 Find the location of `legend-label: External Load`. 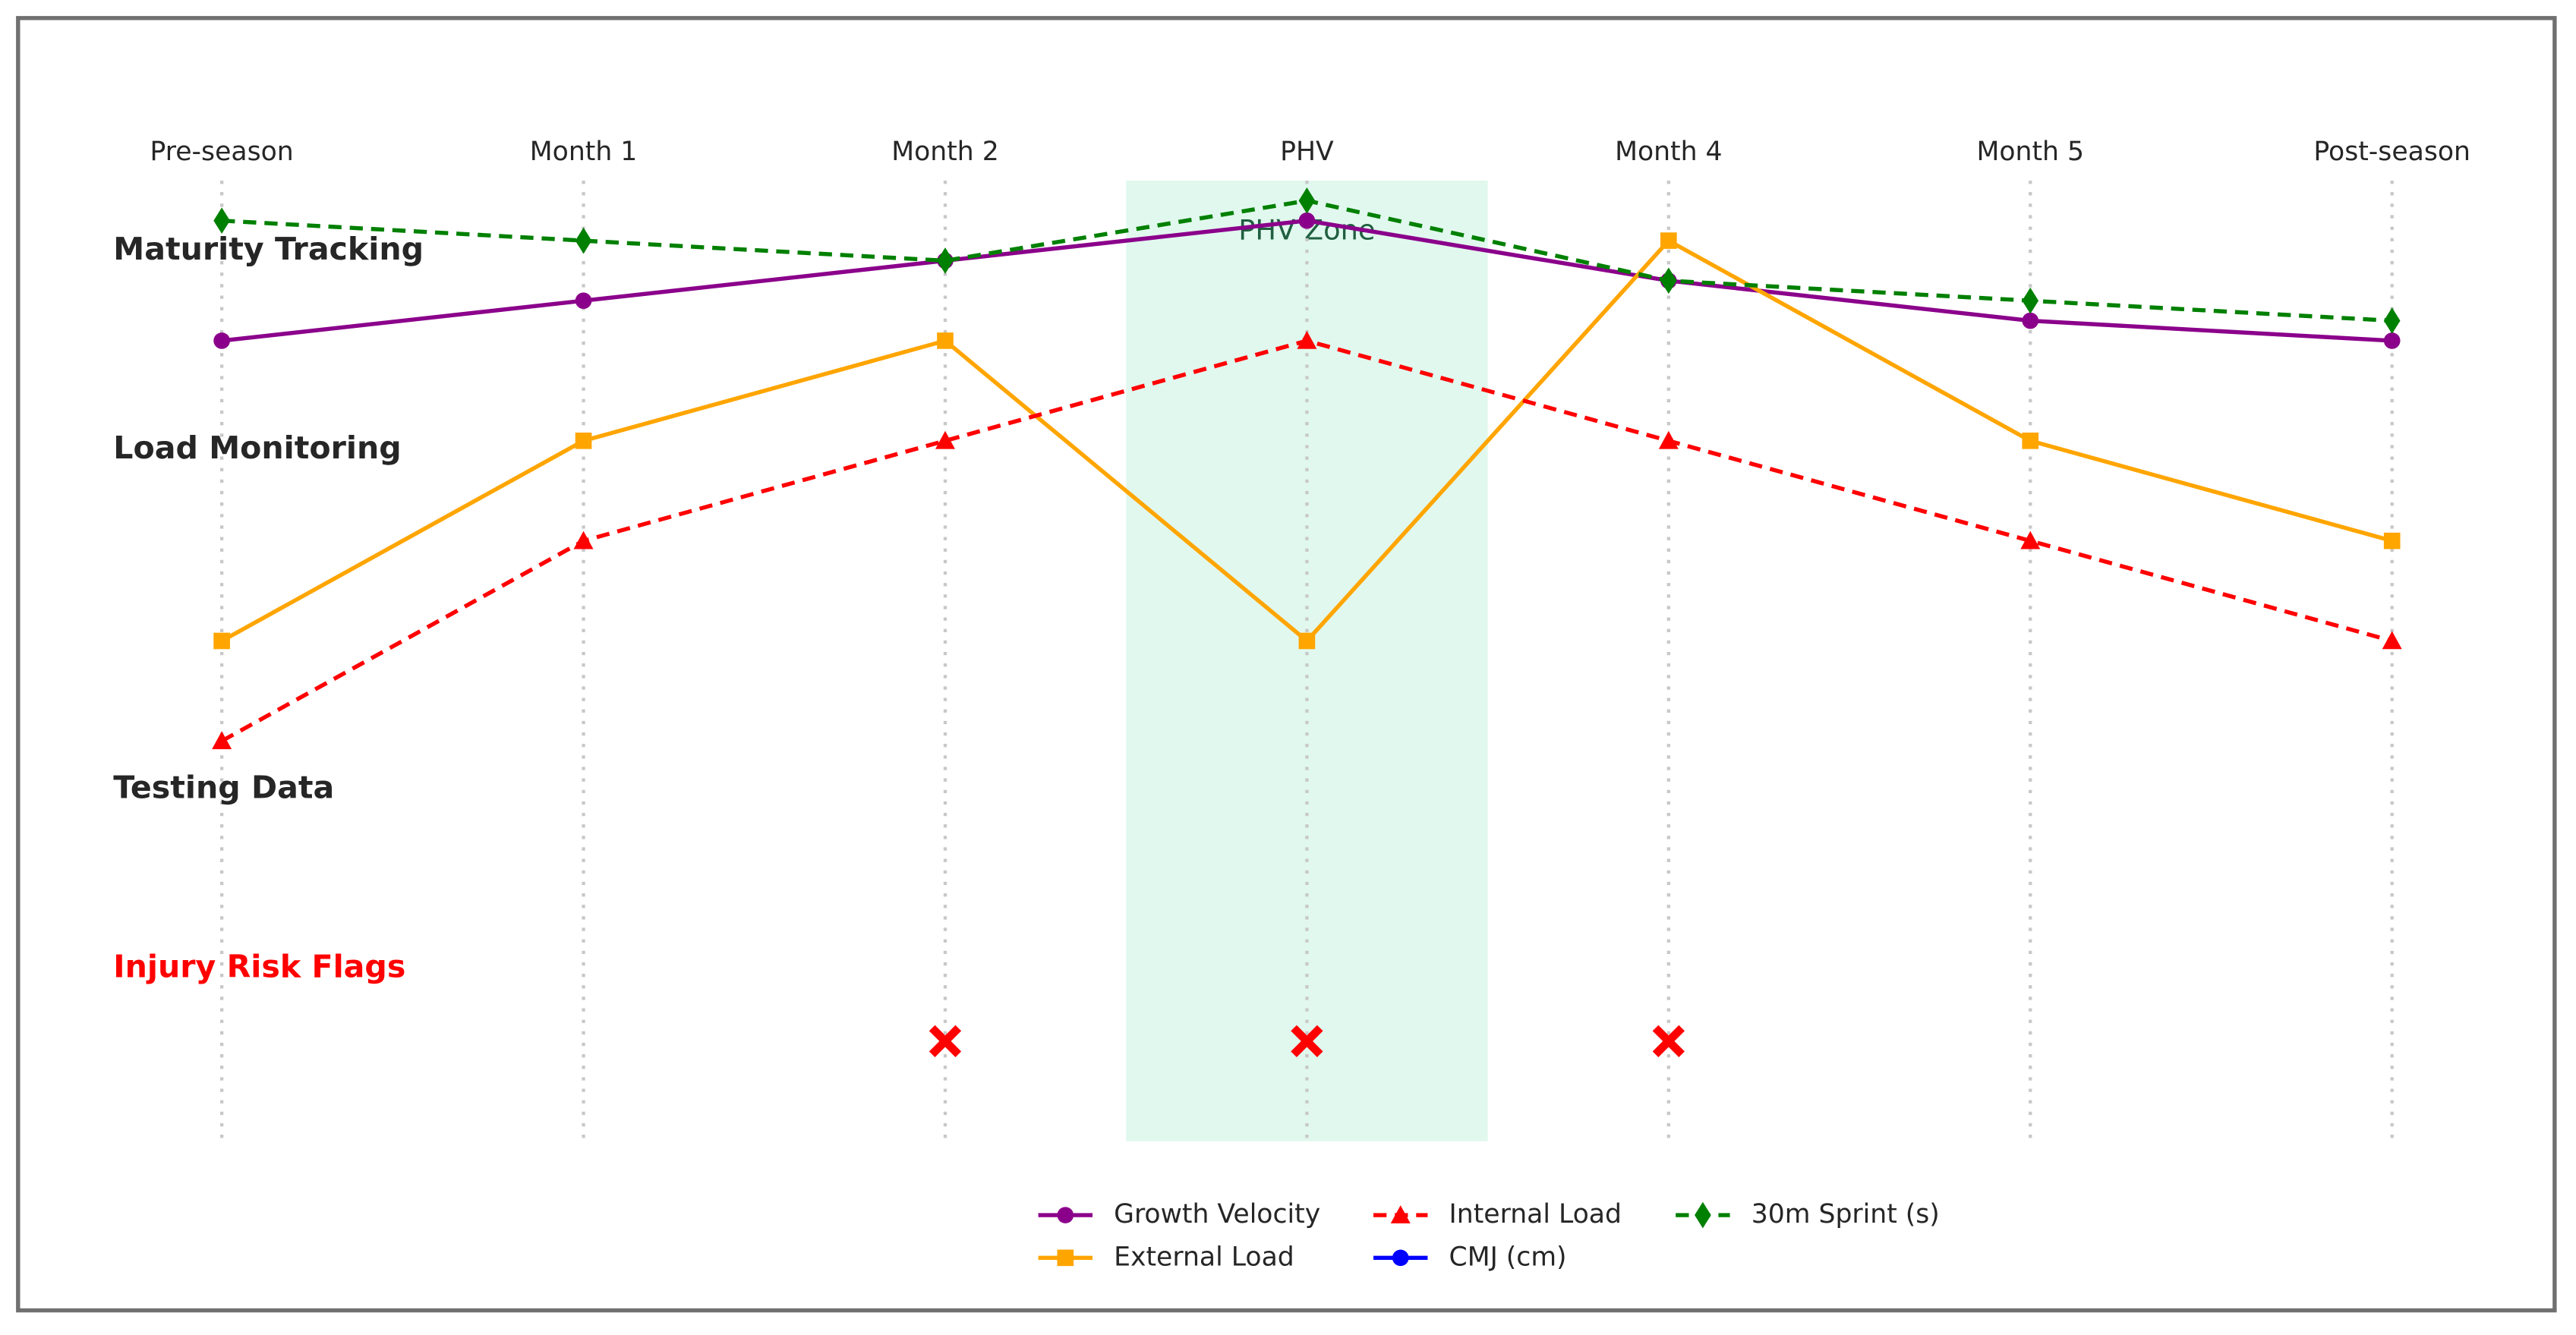

legend-label: External Load is located at coordinates (1204, 1257).